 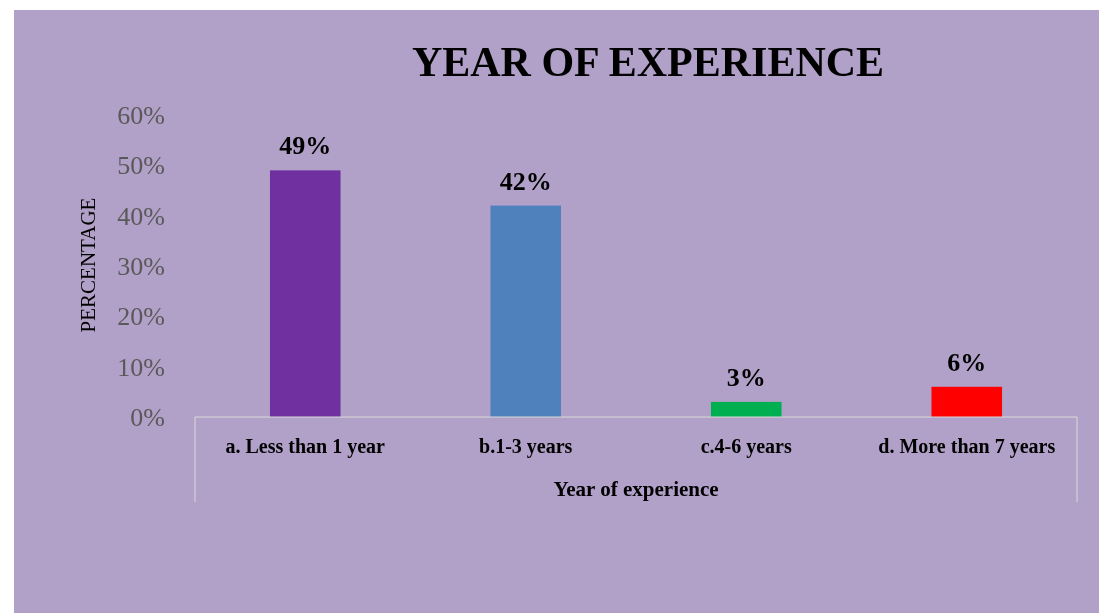 I want to click on data-label: 3%, so click(x=746, y=377).